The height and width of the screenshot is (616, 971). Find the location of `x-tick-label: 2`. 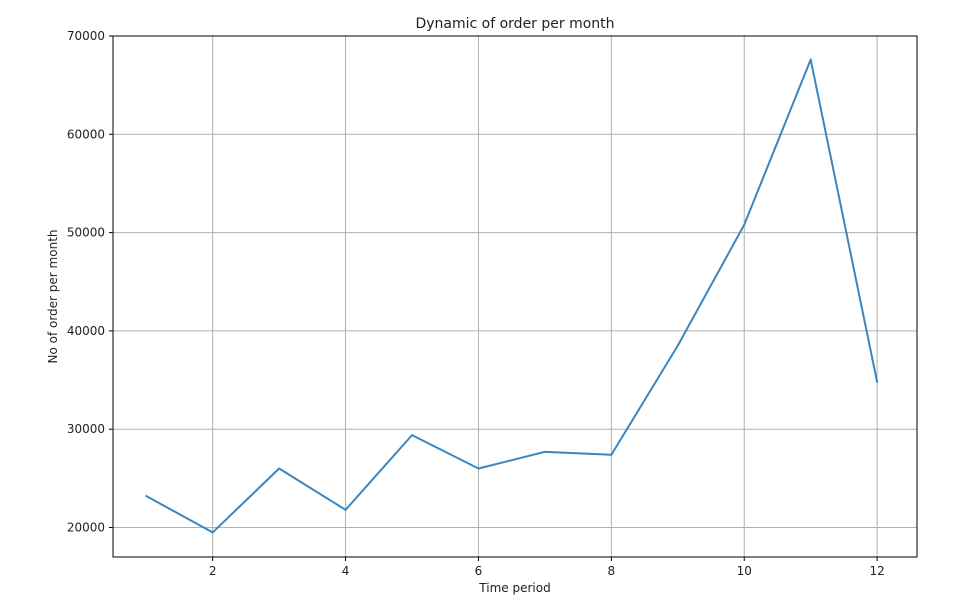

x-tick-label: 2 is located at coordinates (213, 571).